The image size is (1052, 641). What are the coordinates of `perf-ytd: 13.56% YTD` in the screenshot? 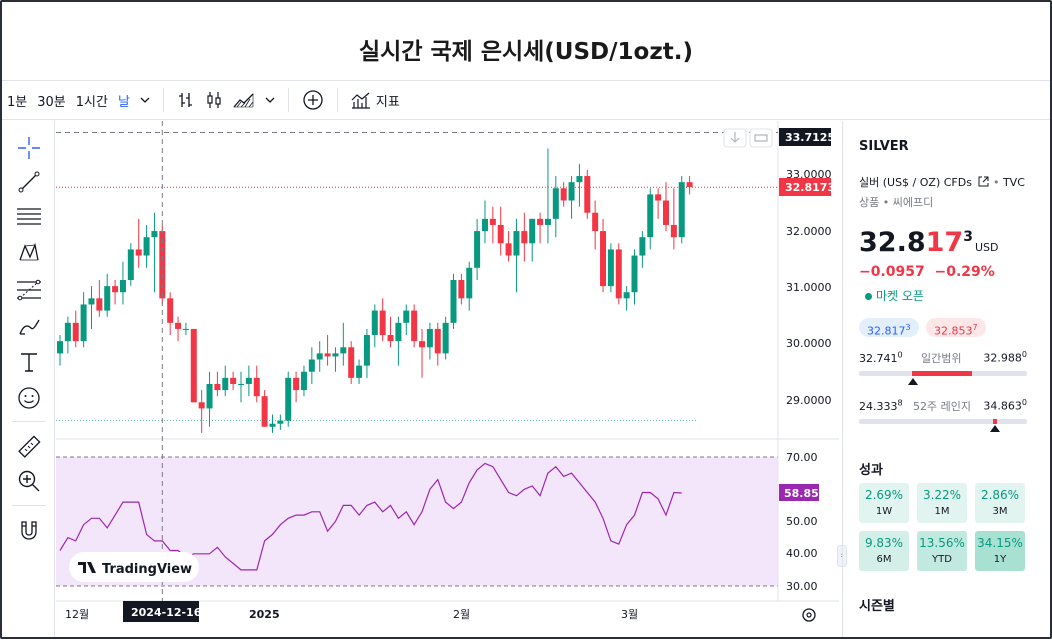 It's located at (942, 551).